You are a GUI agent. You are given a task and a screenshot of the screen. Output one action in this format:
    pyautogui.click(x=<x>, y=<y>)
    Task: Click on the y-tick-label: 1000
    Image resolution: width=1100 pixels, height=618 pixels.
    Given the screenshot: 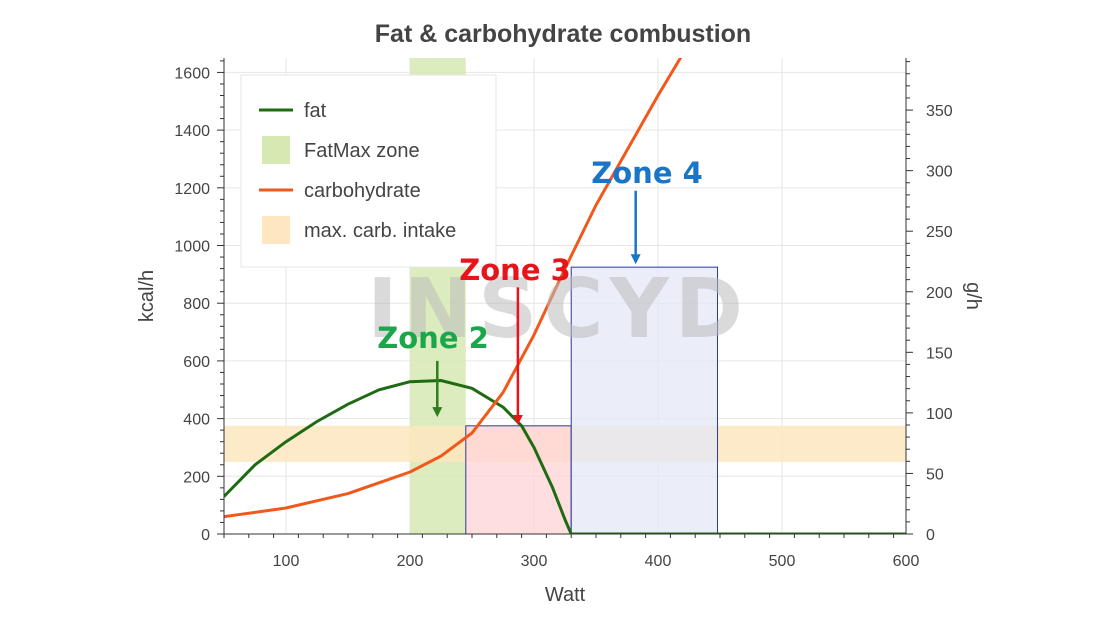 What is the action you would take?
    pyautogui.click(x=192, y=247)
    